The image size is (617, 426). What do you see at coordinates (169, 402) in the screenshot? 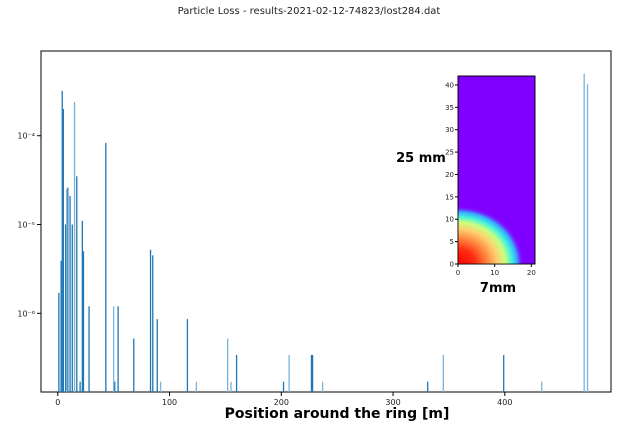
I see `x-tick-label: 100` at bounding box center [169, 402].